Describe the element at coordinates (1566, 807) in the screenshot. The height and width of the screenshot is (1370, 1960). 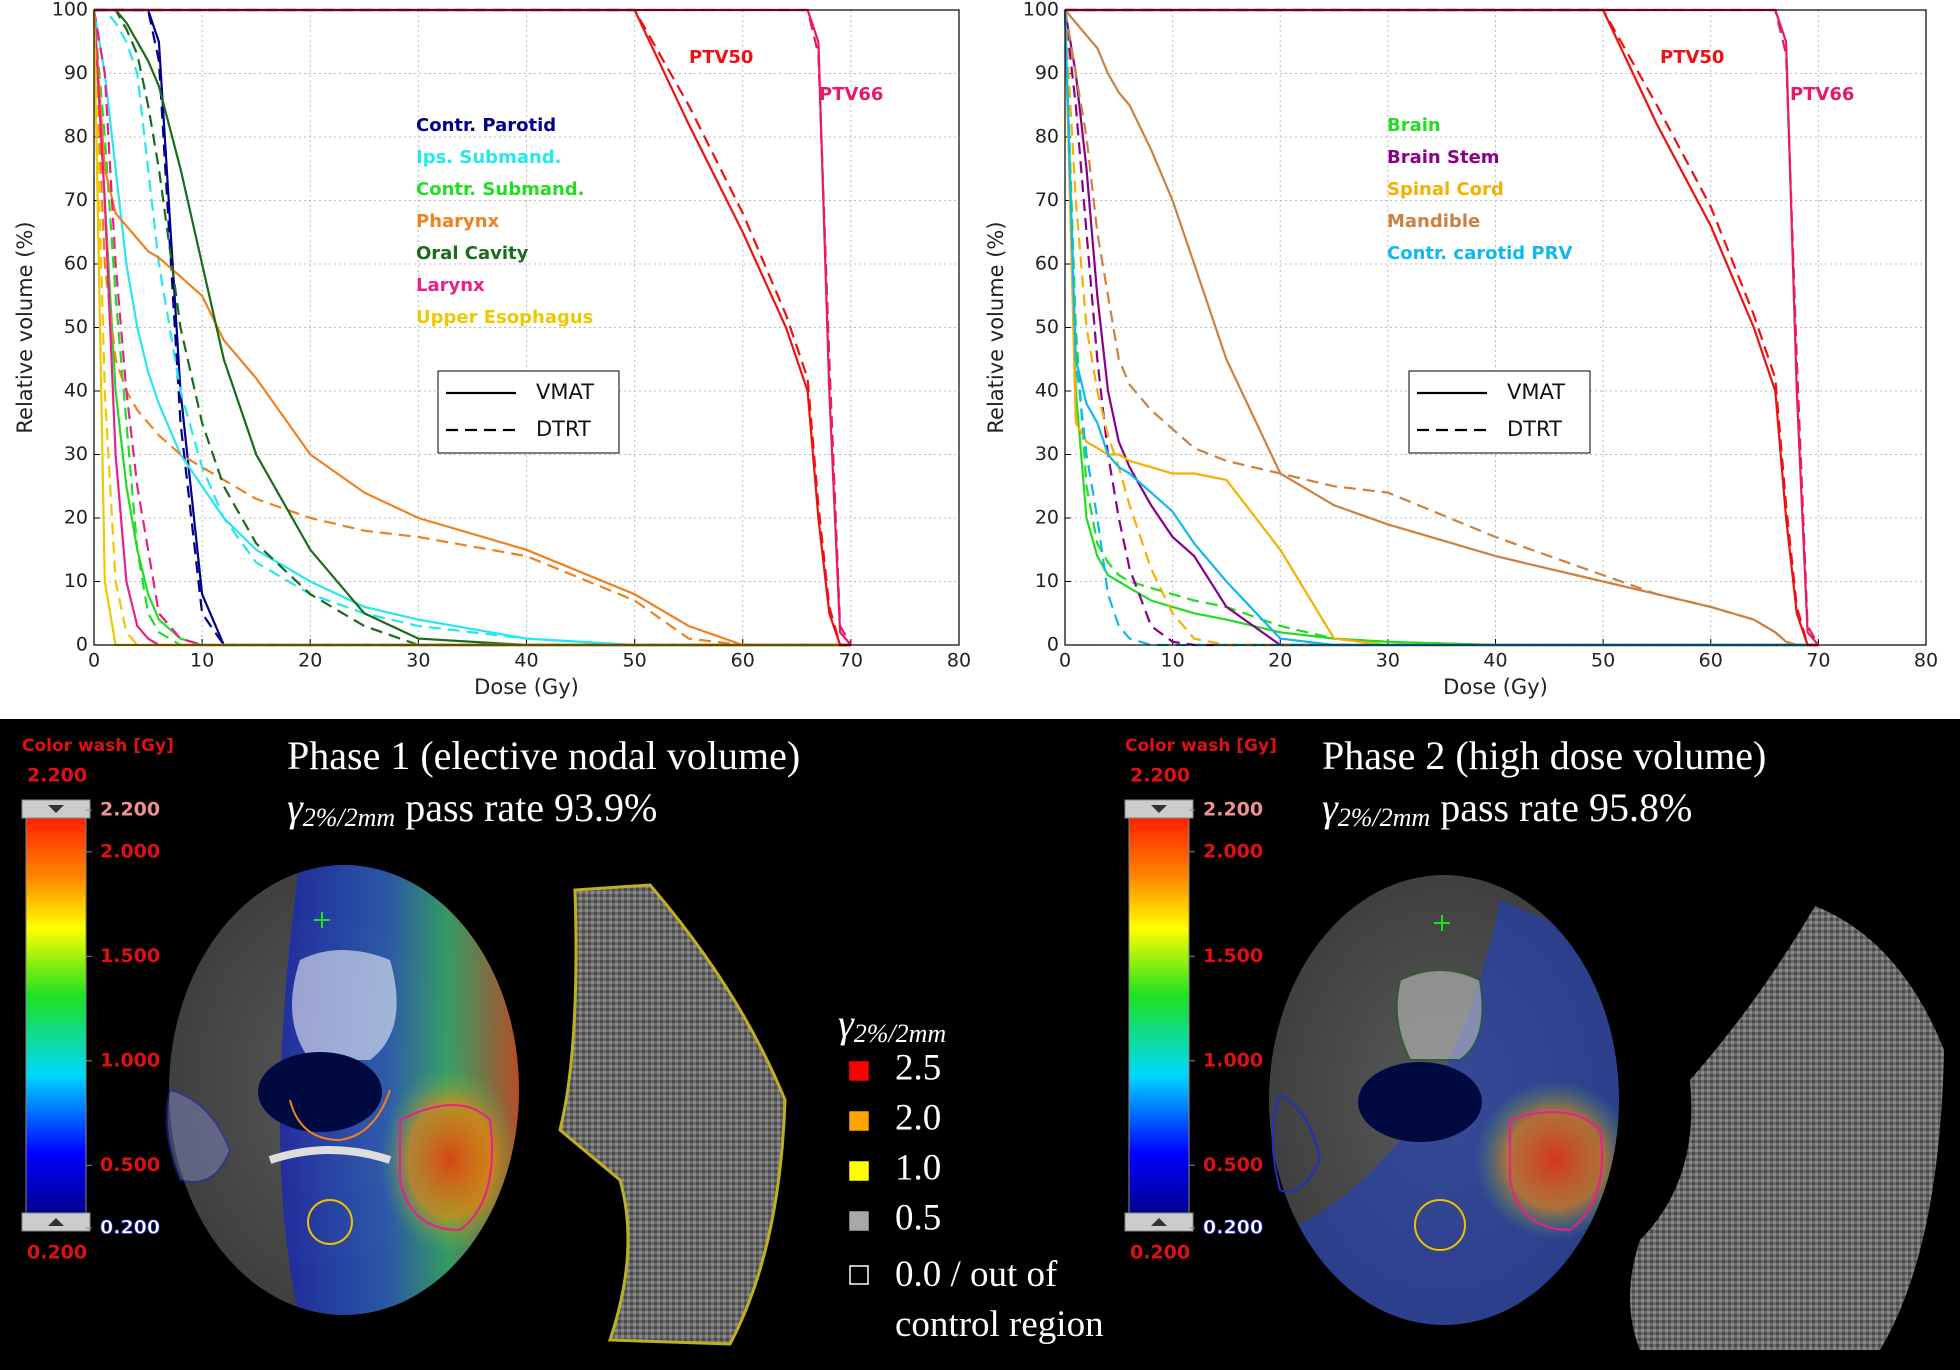
I see `pass-rate: pass rate 95.8%` at that location.